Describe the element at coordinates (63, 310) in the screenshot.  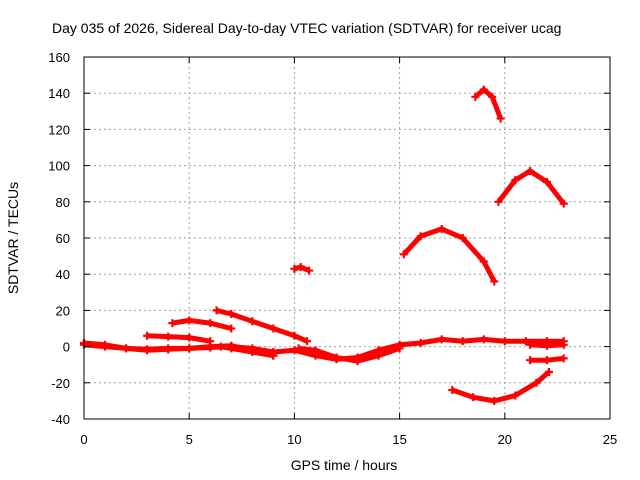
I see `y-tick-label: 20` at that location.